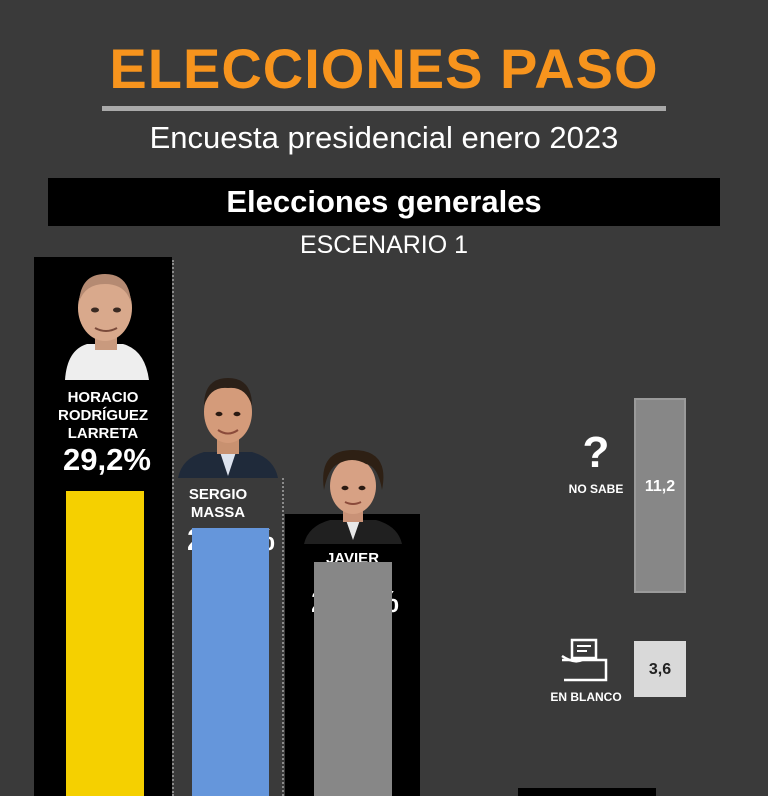 Image resolution: width=768 pixels, height=796 pixels. What do you see at coordinates (584, 660) in the screenshot?
I see `ballot-box-icon` at bounding box center [584, 660].